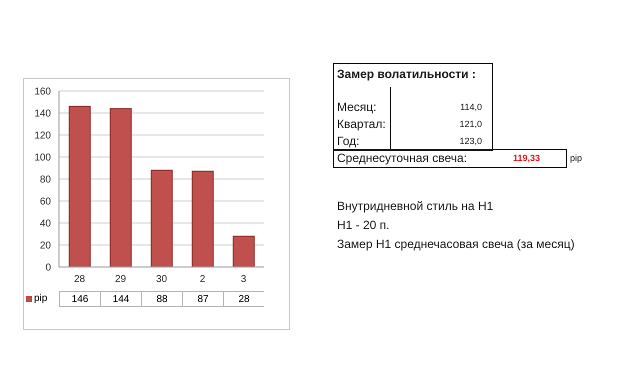 Image resolution: width=620 pixels, height=385 pixels. I want to click on x-tick-label: 29, so click(120, 280).